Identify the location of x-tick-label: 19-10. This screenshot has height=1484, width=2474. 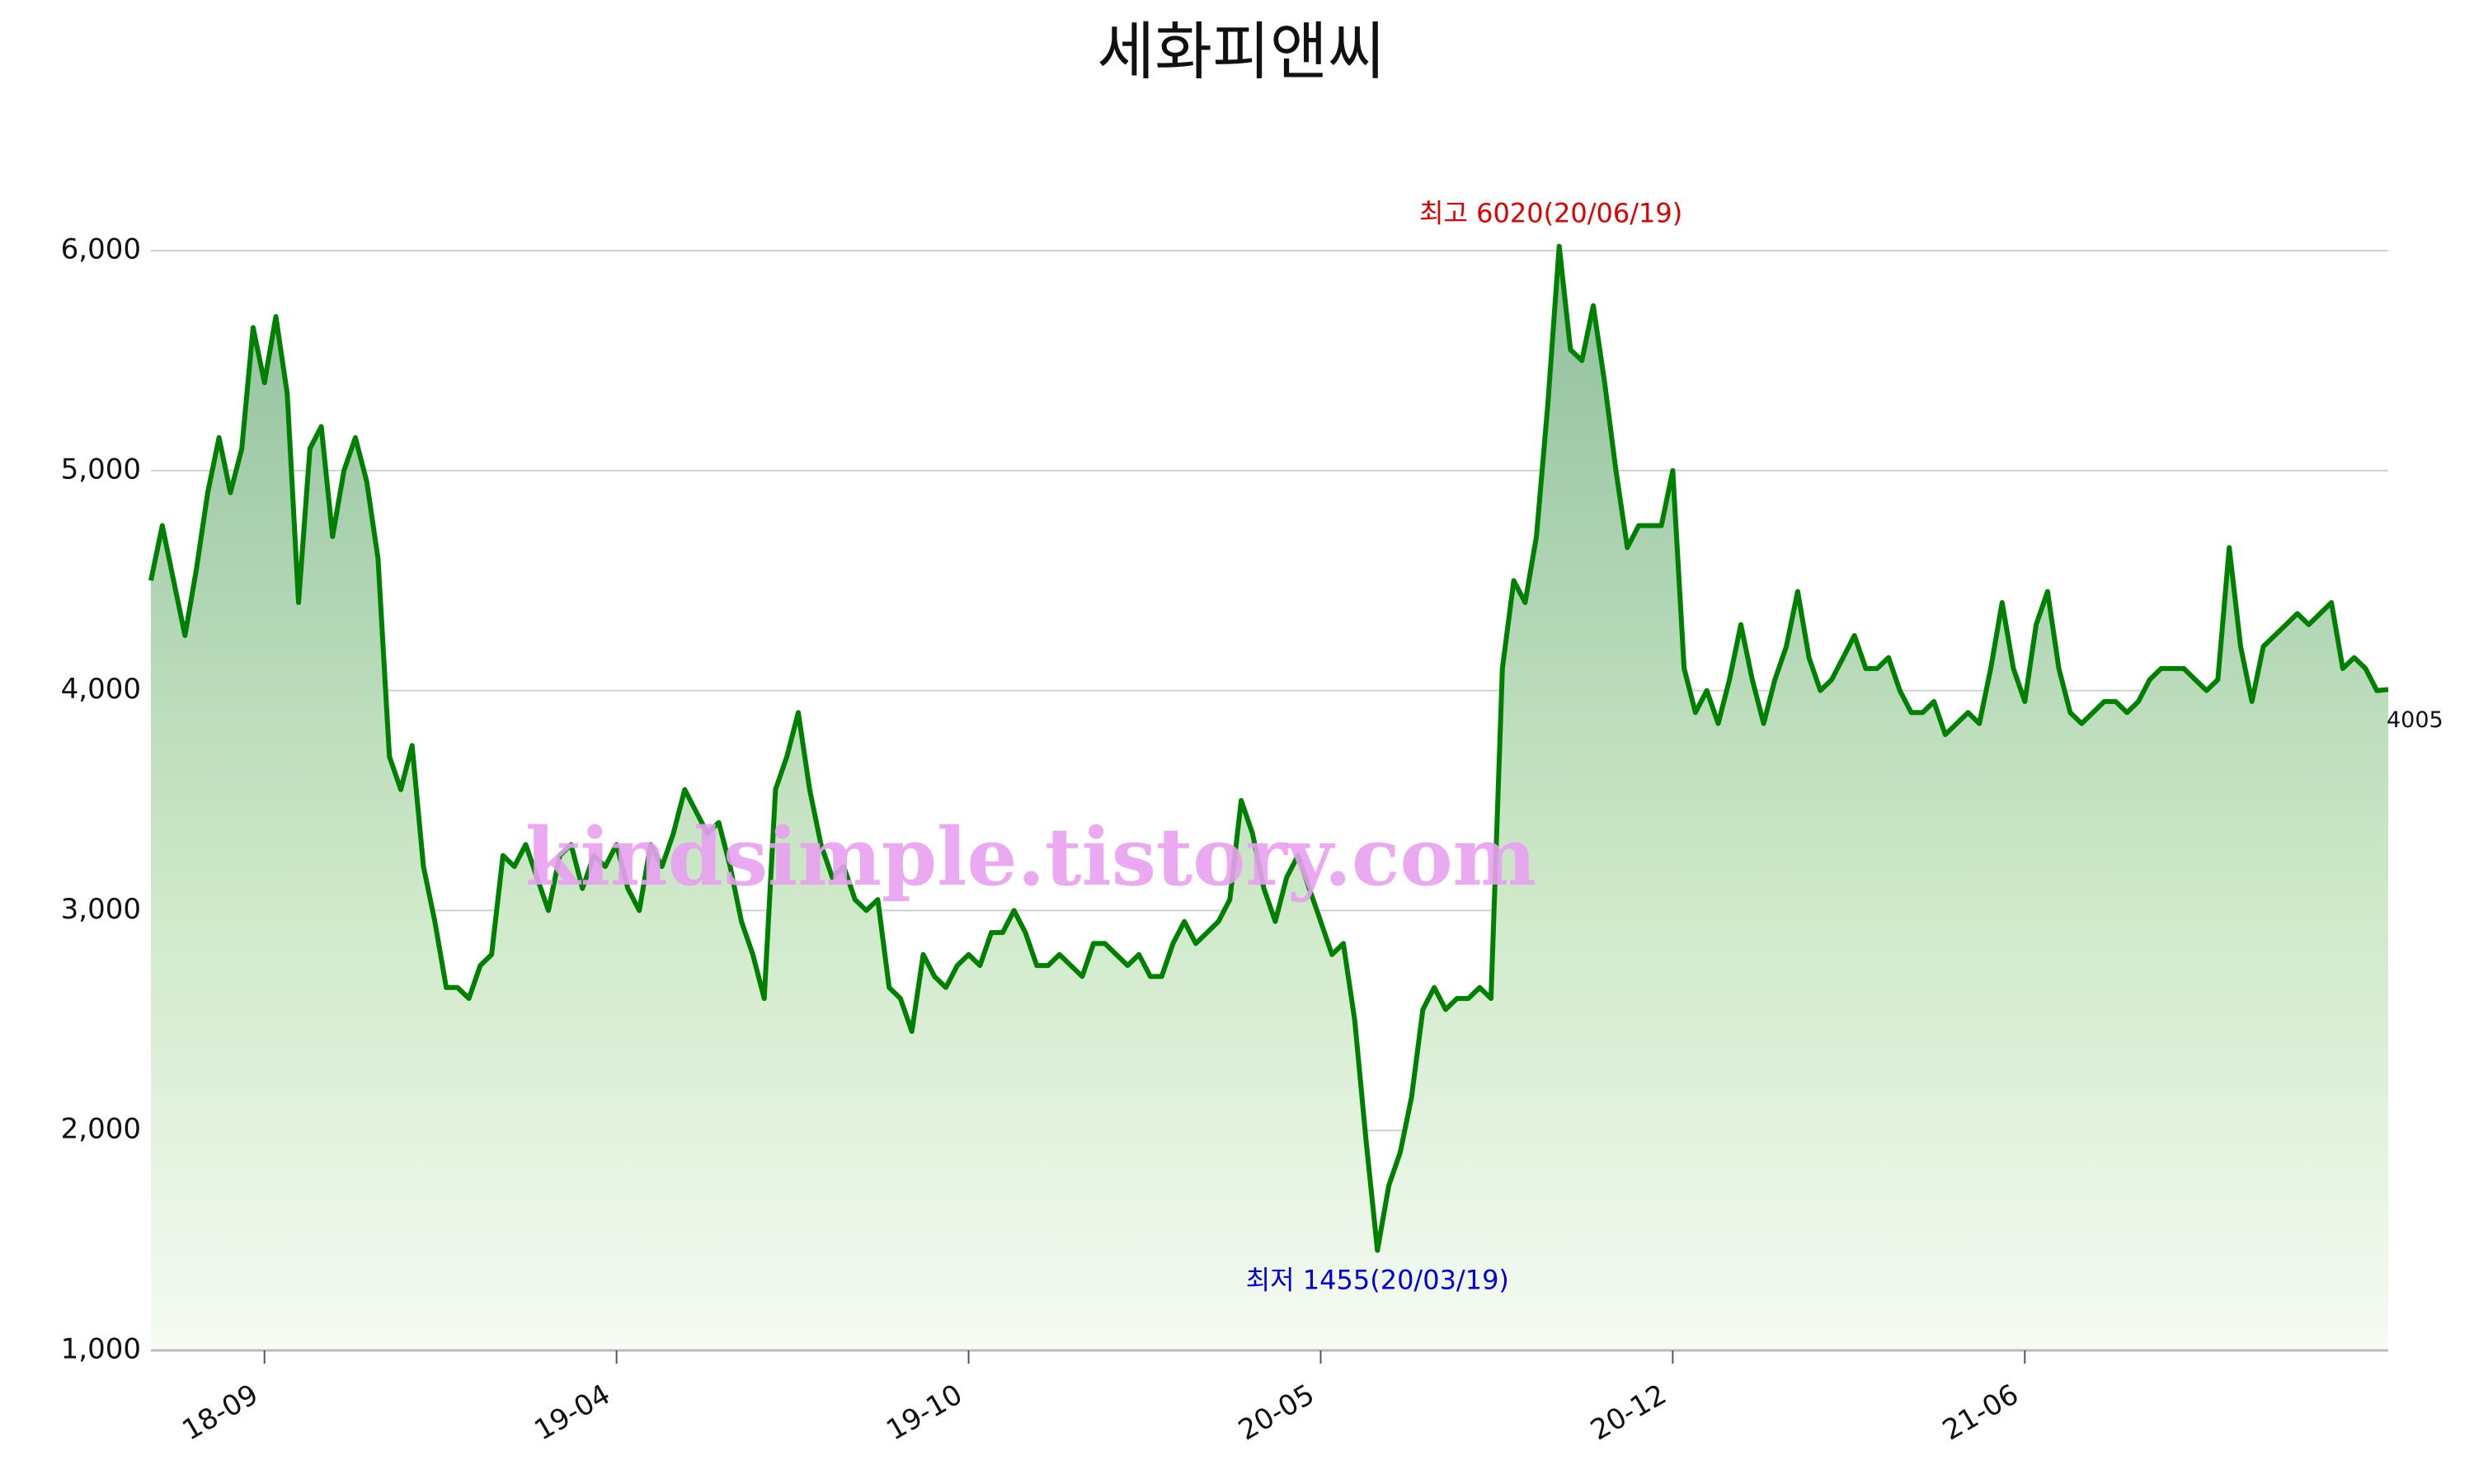
(924, 1412).